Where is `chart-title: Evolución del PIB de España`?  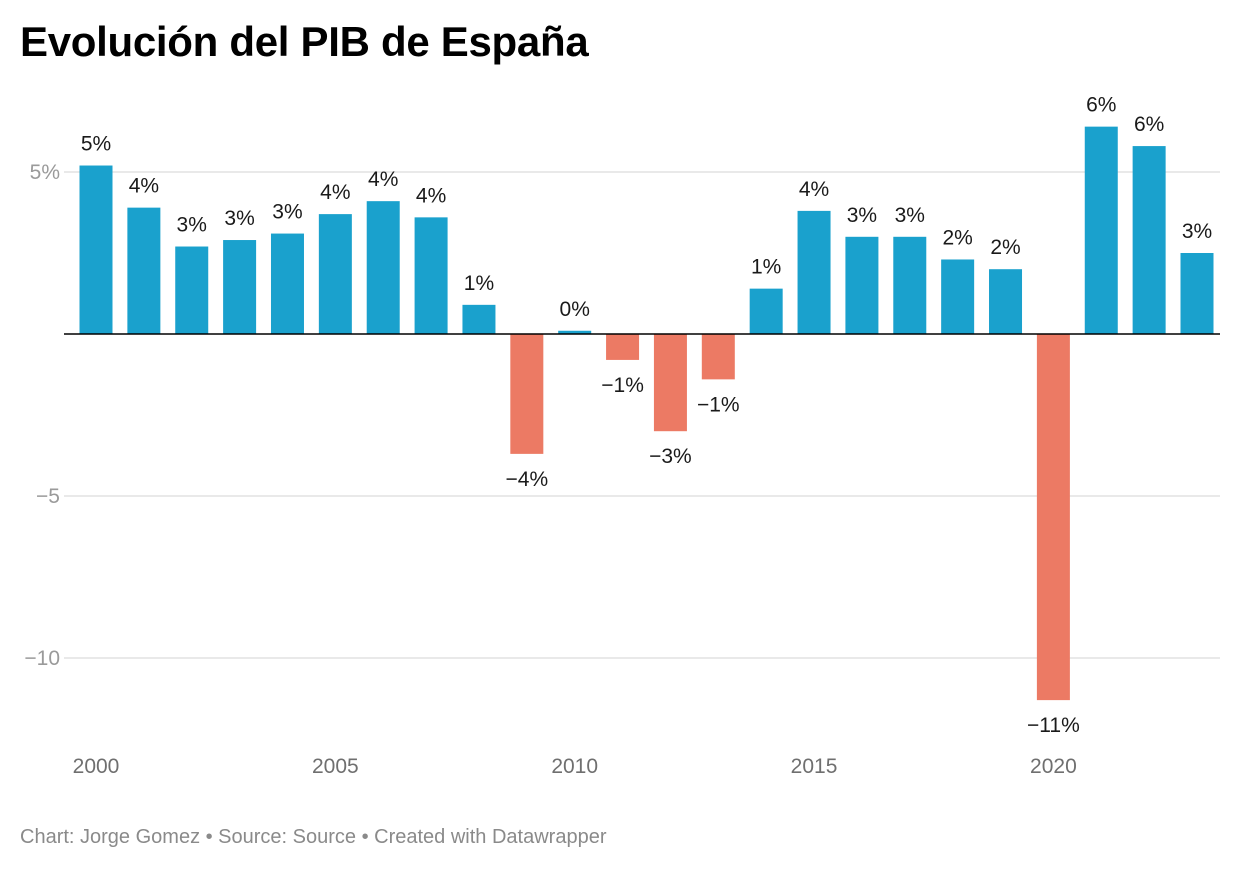 chart-title: Evolución del PIB de España is located at coordinates (304, 41).